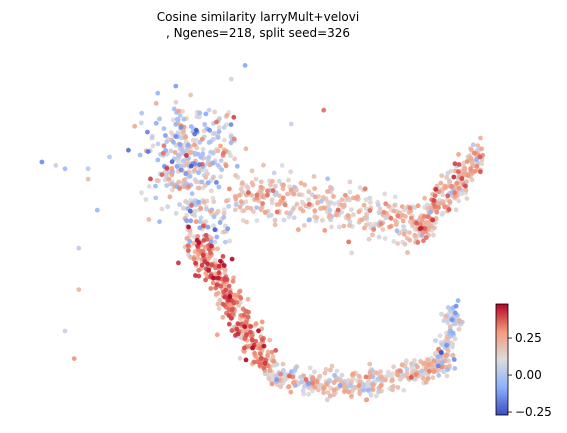 The height and width of the screenshot is (433, 567). I want to click on chart-title-line-1: Cosine similarity larryMult+velovi, so click(258, 17).